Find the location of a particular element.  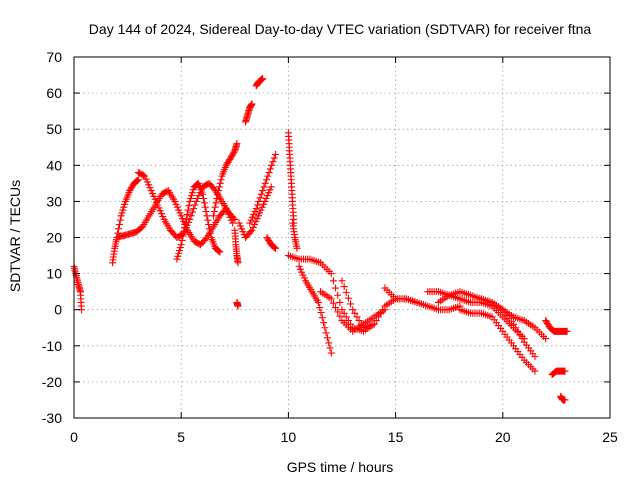

series-sat-k is located at coordinates (259, 82).